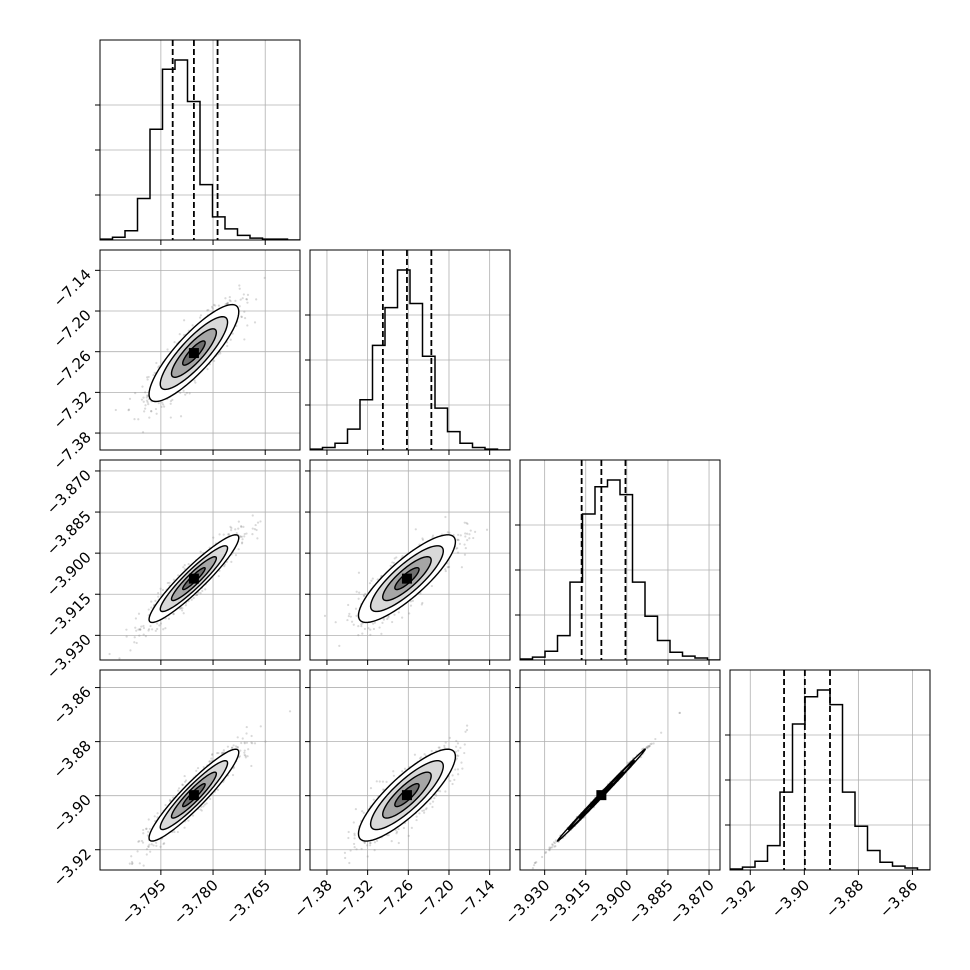 Image resolution: width=970 pixels, height=970 pixels. What do you see at coordinates (72, 450) in the screenshot?
I see `y-tick-label: −7.38` at bounding box center [72, 450].